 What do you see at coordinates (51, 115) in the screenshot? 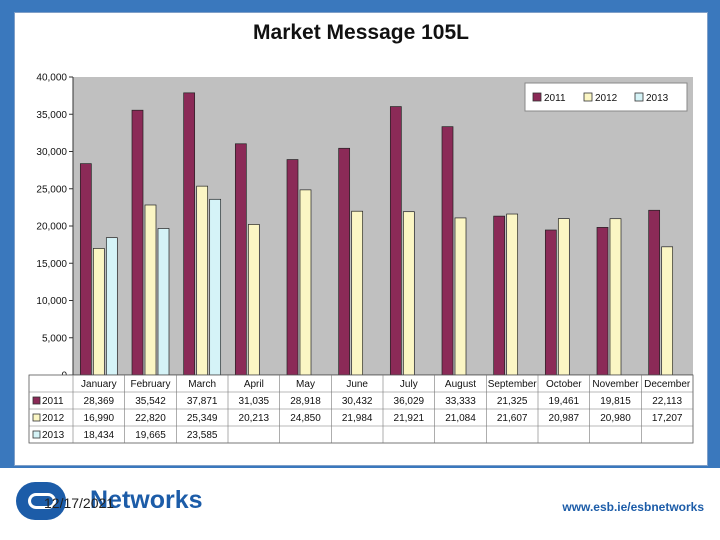
I see `y-tick-label: 35,000` at bounding box center [51, 115].